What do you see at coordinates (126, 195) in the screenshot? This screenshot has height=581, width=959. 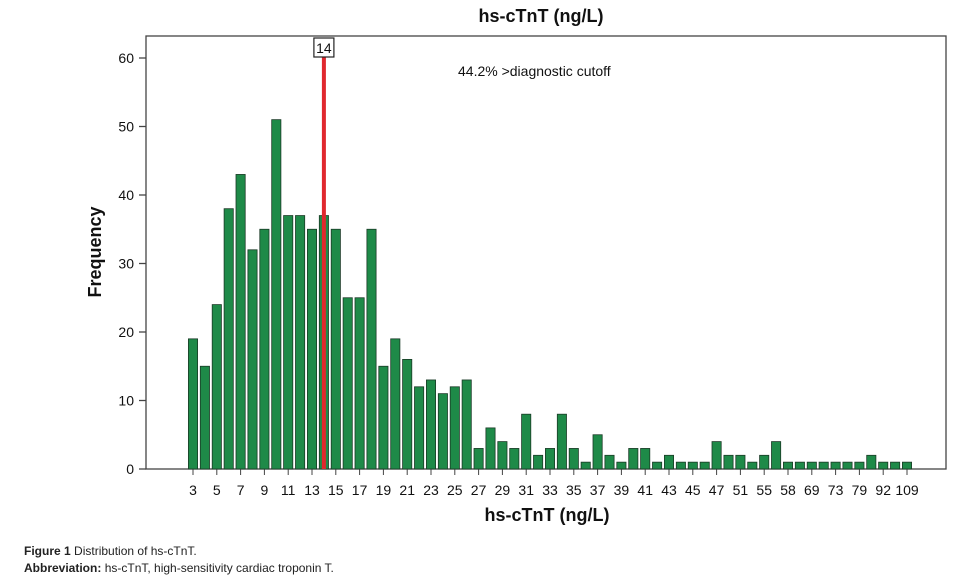 I see `y-tick-label: 40` at bounding box center [126, 195].